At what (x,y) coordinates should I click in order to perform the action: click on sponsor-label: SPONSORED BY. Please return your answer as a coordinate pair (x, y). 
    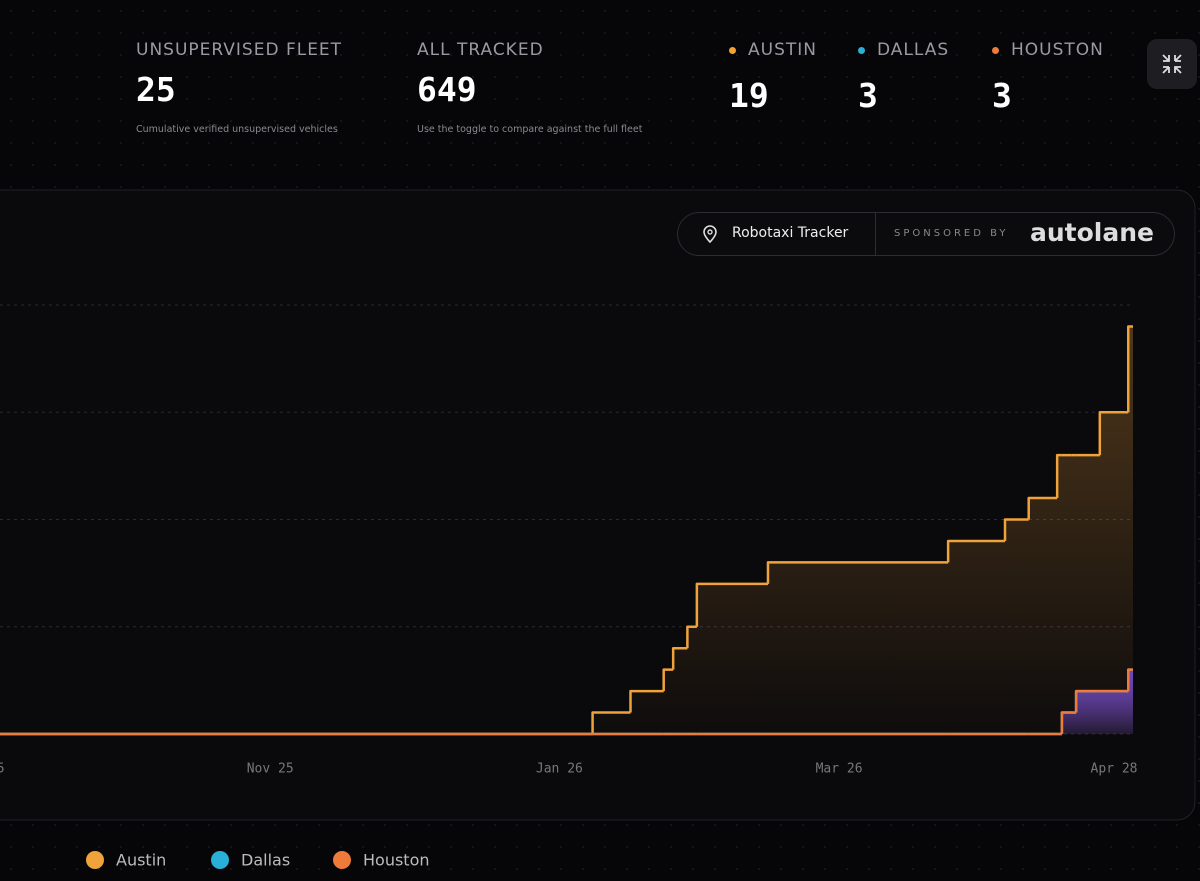
    Looking at the image, I should click on (951, 233).